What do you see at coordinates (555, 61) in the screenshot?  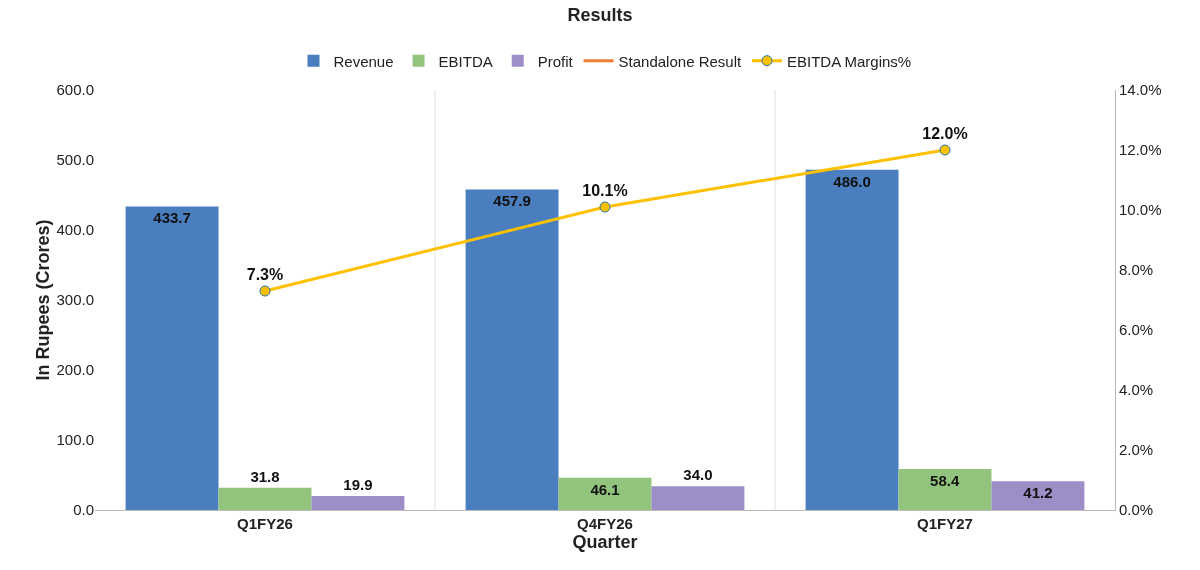 I see `legend-label: Profit` at bounding box center [555, 61].